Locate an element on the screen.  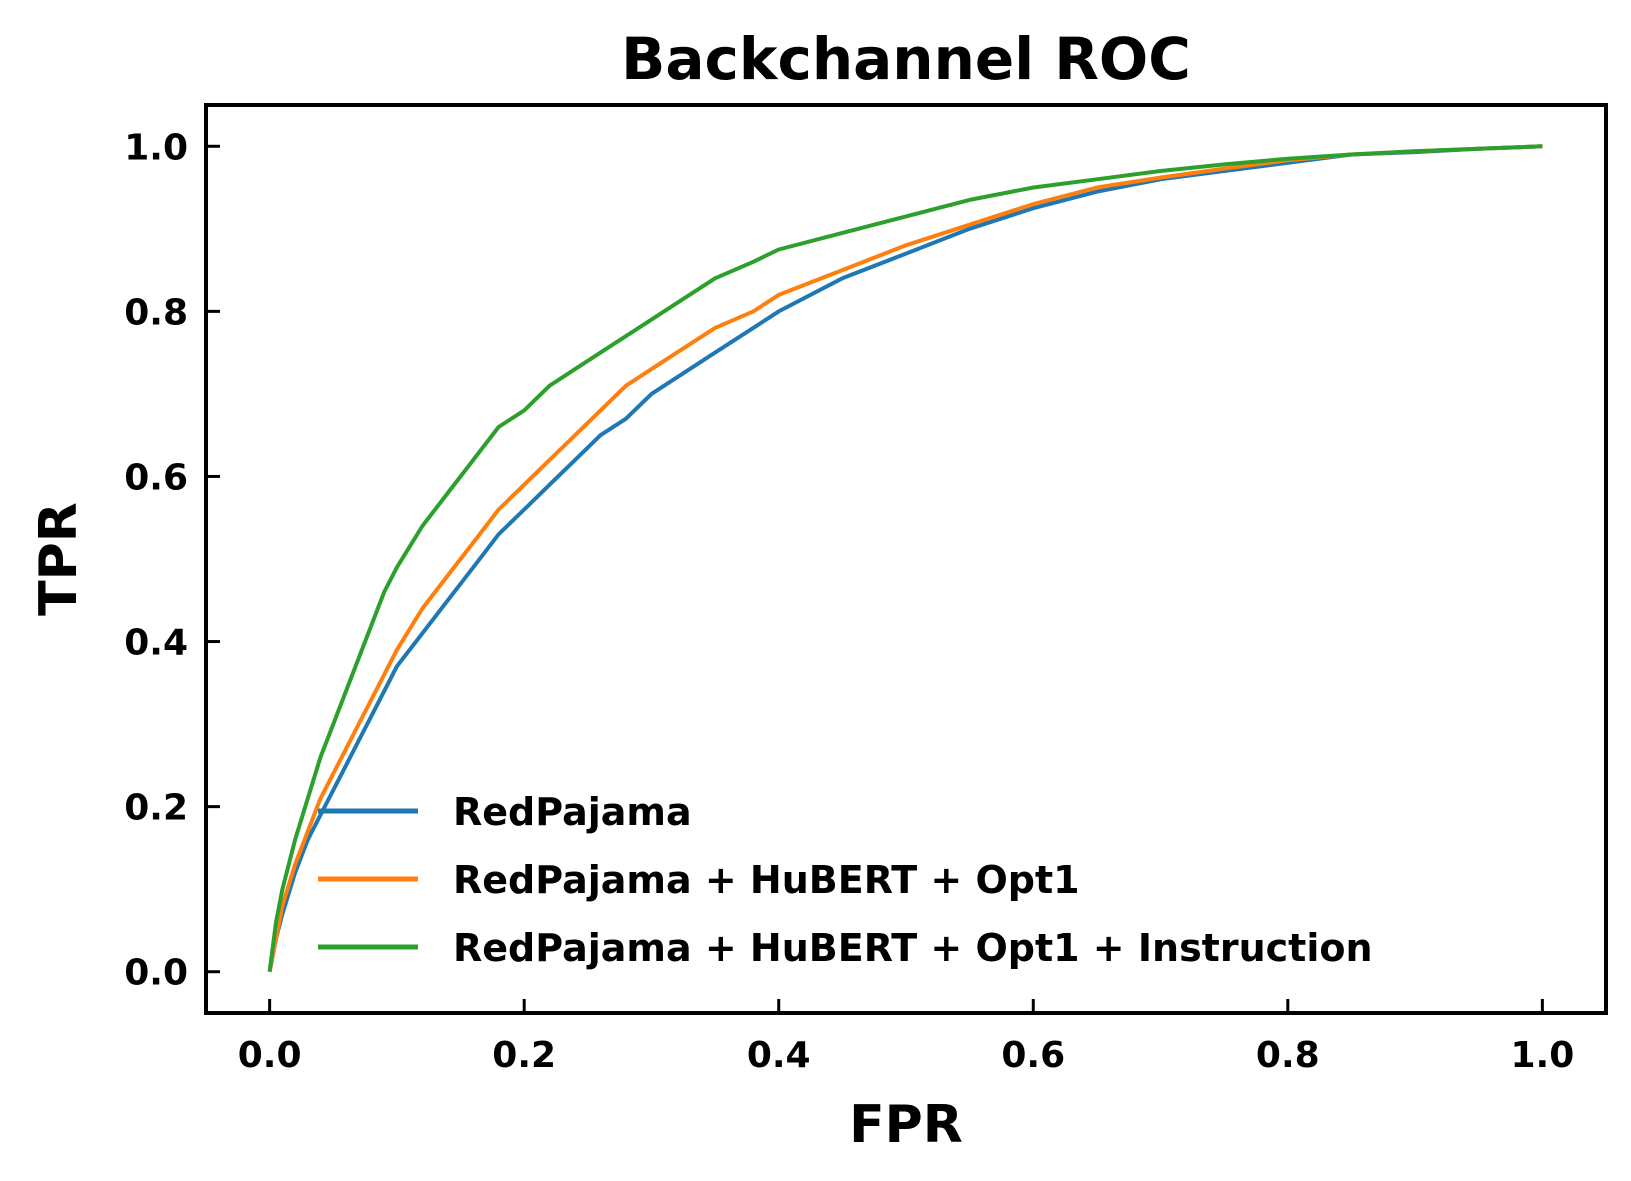
x-axis-label: FPR is located at coordinates (906, 1125).